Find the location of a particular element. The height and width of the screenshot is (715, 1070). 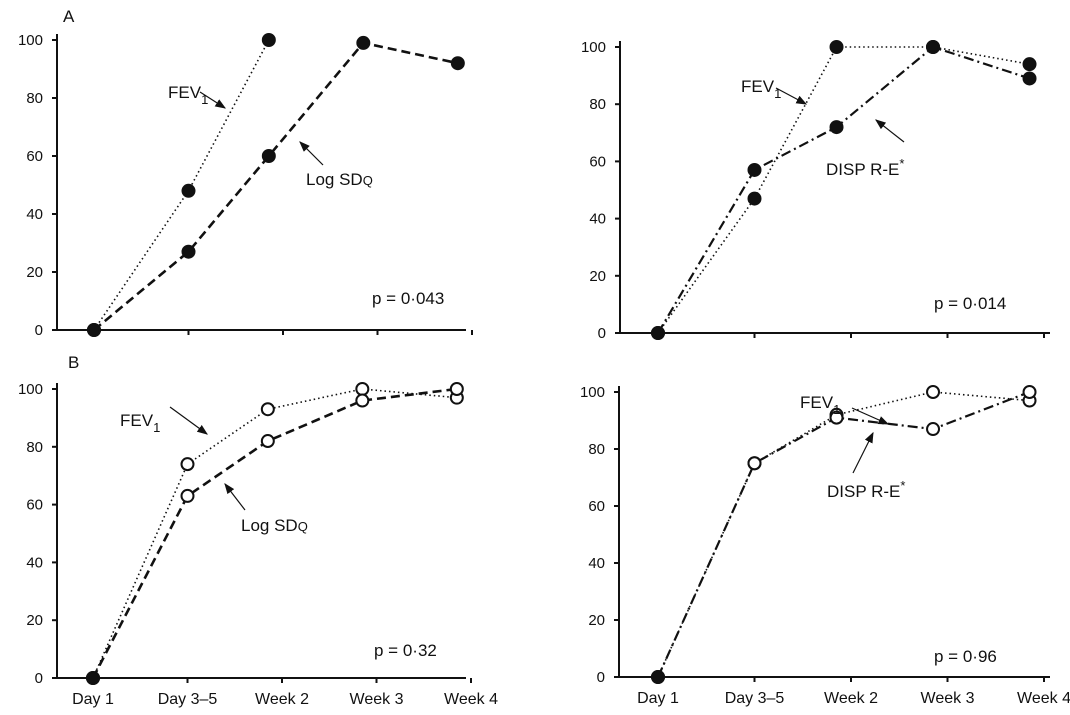

arrow-fev1-a-right is located at coordinates (791, 96).